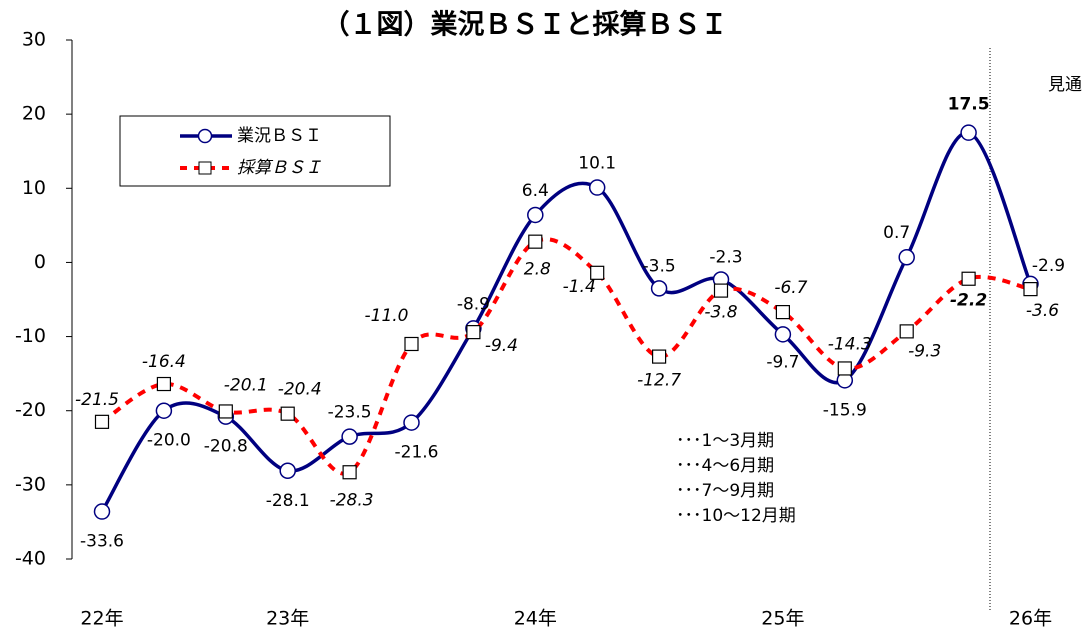 The height and width of the screenshot is (632, 1083). Describe the element at coordinates (782, 619) in the screenshot. I see `x-tick-label: 25年` at that location.